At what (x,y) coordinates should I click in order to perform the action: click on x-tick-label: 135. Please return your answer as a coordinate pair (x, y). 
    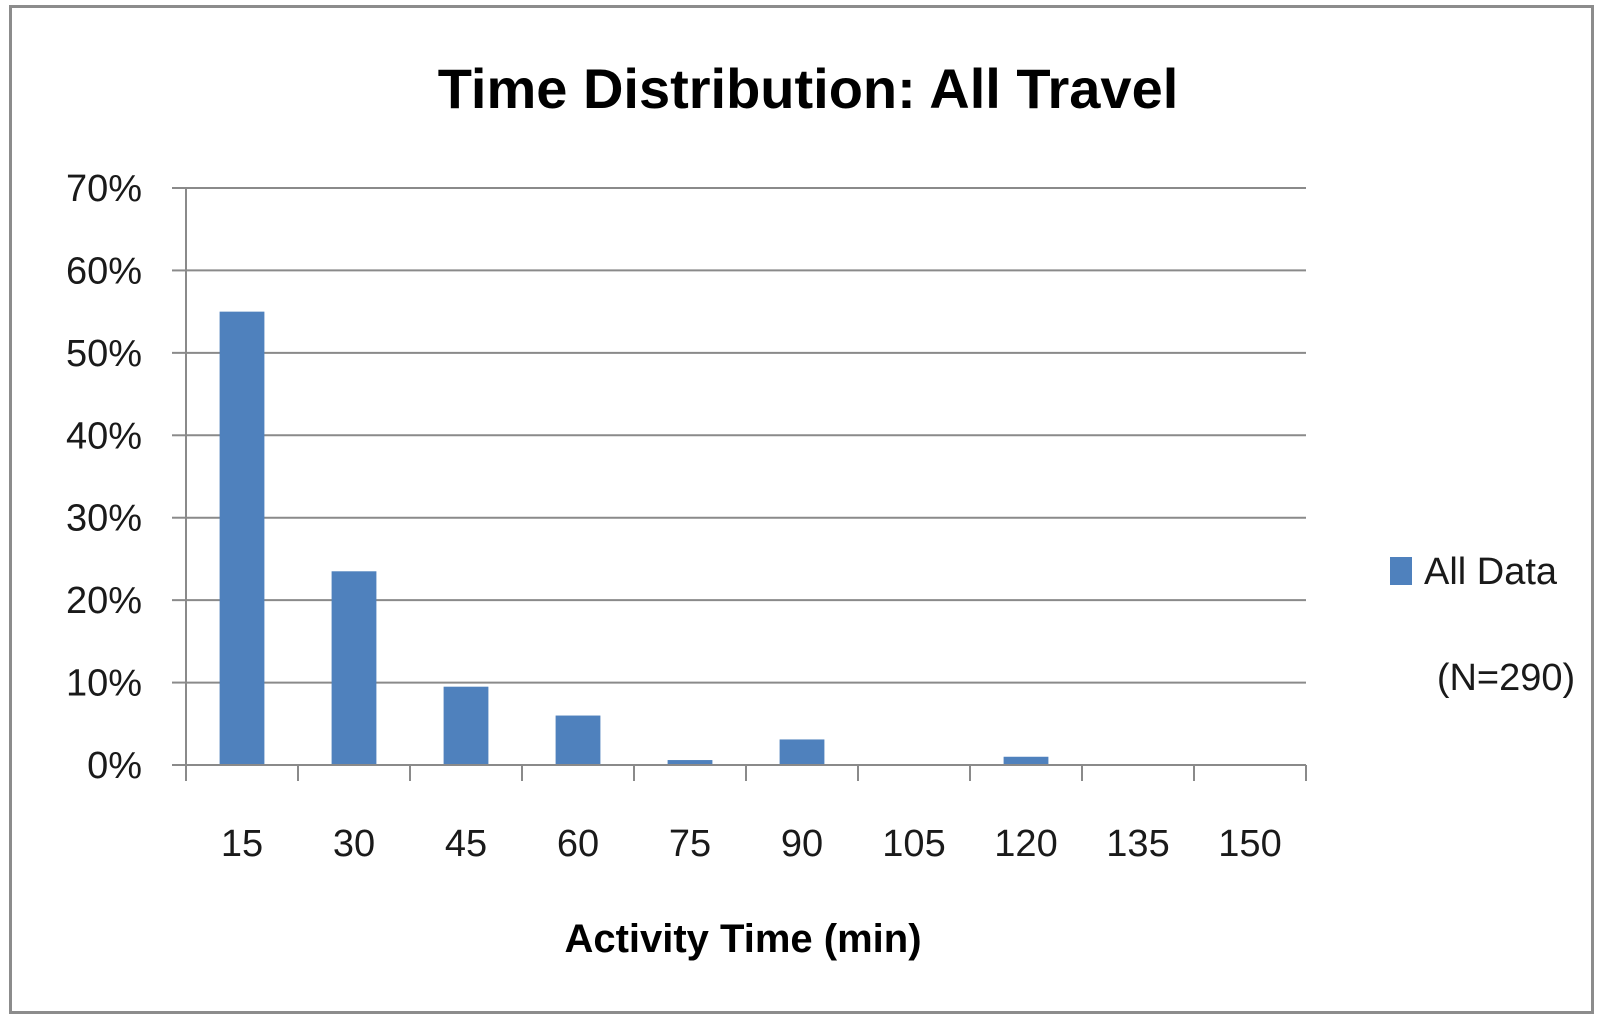
    Looking at the image, I should click on (1137, 844).